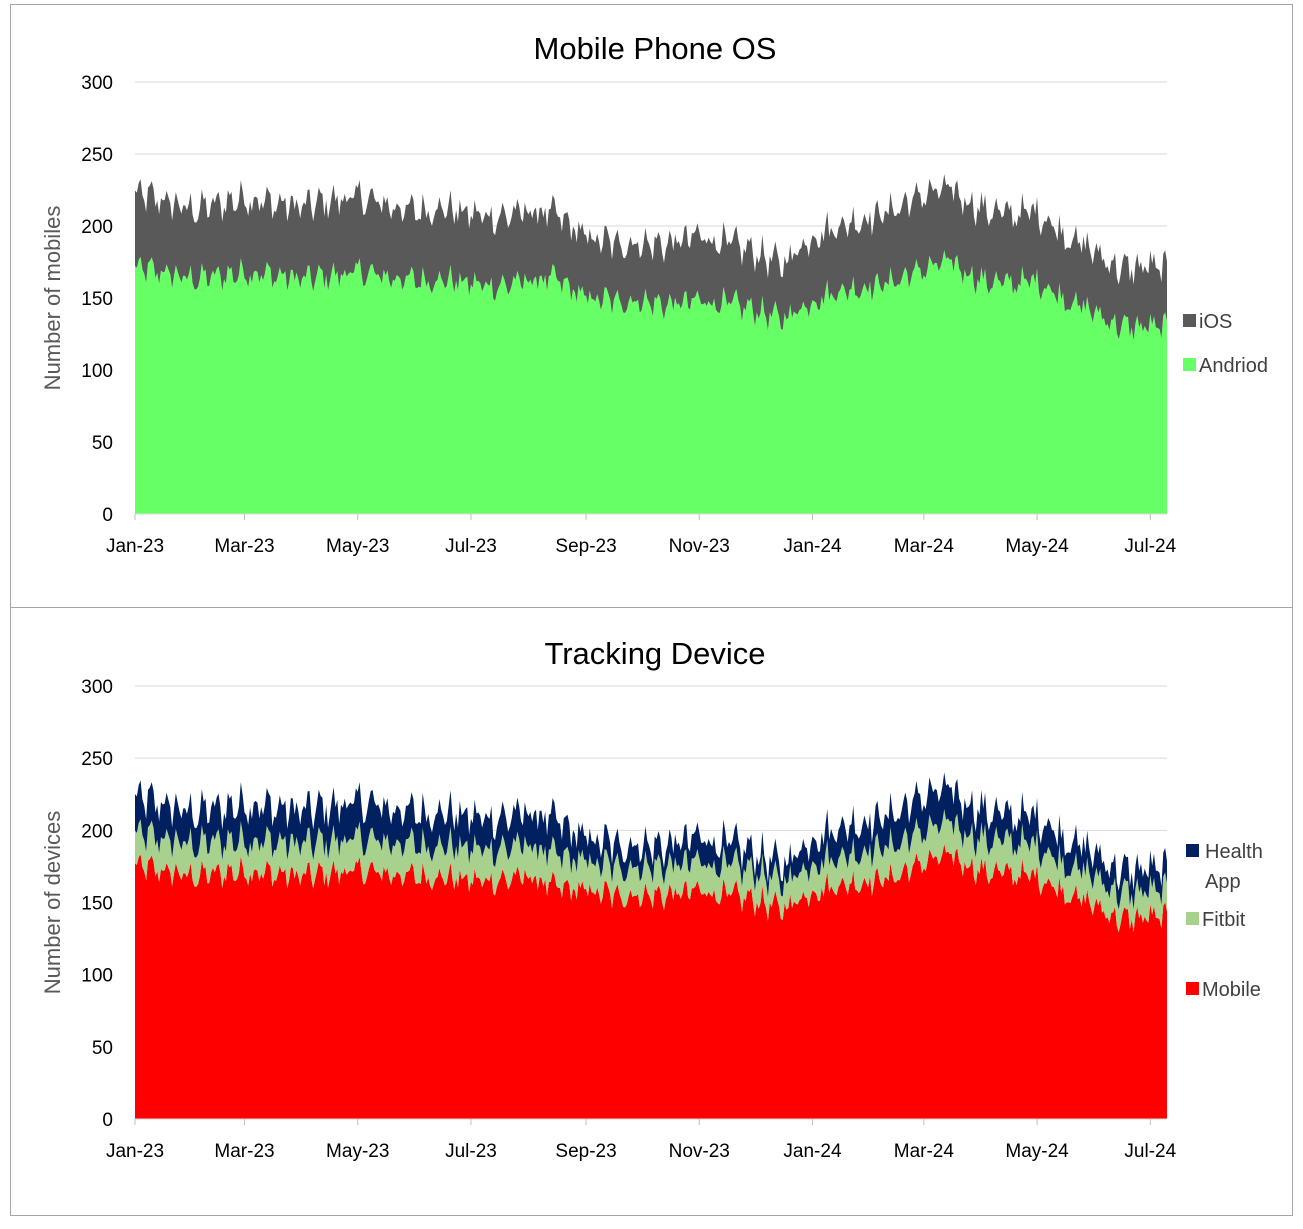 The height and width of the screenshot is (1229, 1303). What do you see at coordinates (52, 902) in the screenshot?
I see `y-axis-label: Number of devices` at bounding box center [52, 902].